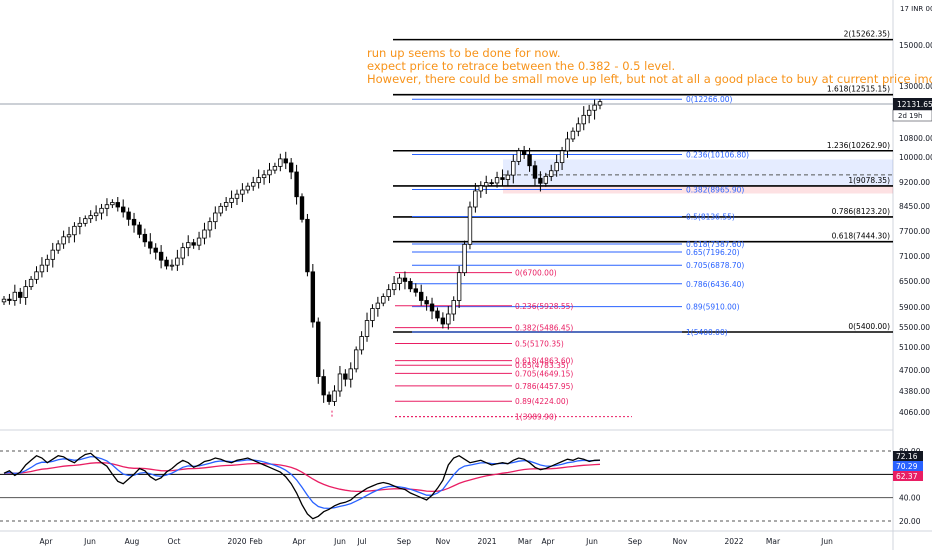  Describe the element at coordinates (861, 236) in the screenshot. I see `fib-ext-label: 0.618(7444.30)` at that location.